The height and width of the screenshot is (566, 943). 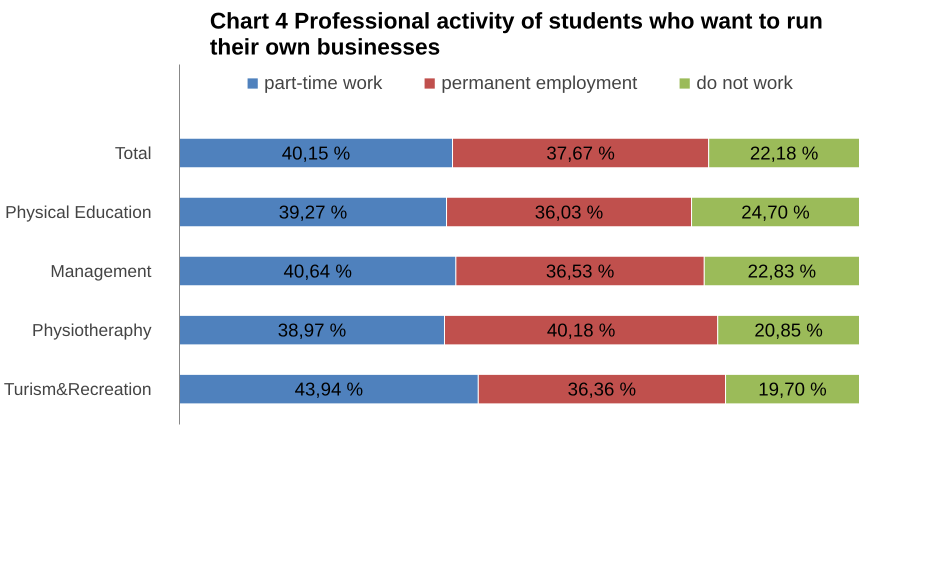 What do you see at coordinates (313, 212) in the screenshot?
I see `data-label: 39,27 %` at bounding box center [313, 212].